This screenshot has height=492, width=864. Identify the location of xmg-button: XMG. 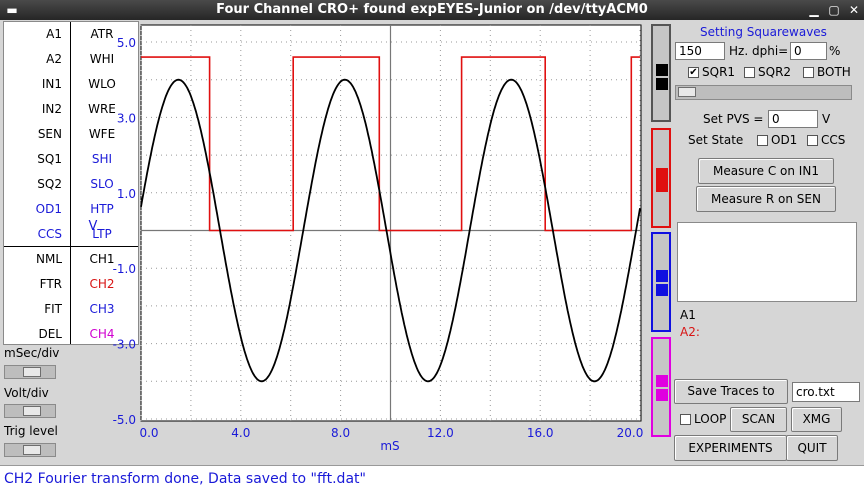
(816, 419).